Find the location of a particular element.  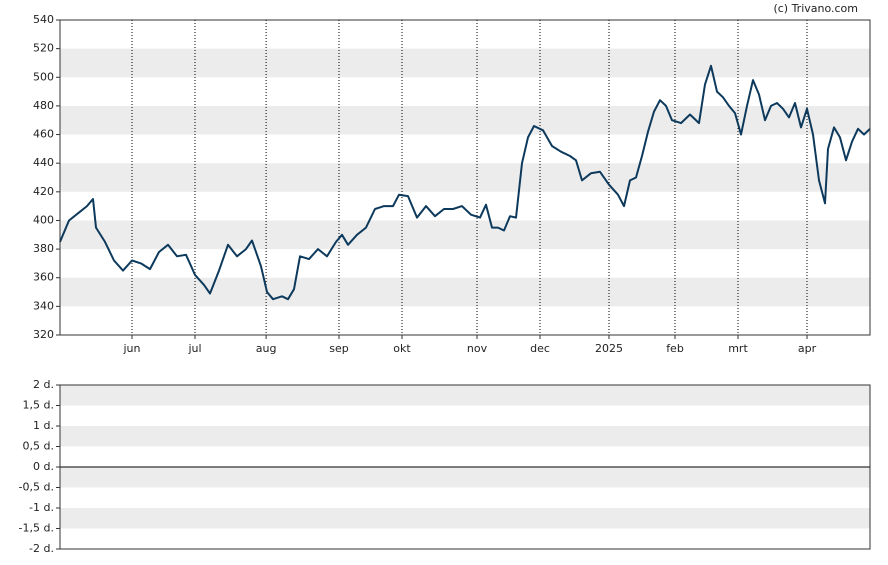

y-tick-label: -1 d. is located at coordinates (41, 507).